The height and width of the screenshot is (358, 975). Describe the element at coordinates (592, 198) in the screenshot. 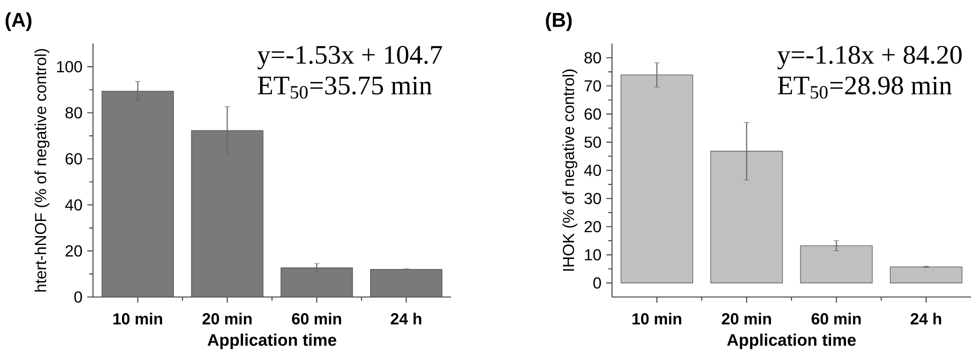

I see `y-tick-label: 30` at that location.